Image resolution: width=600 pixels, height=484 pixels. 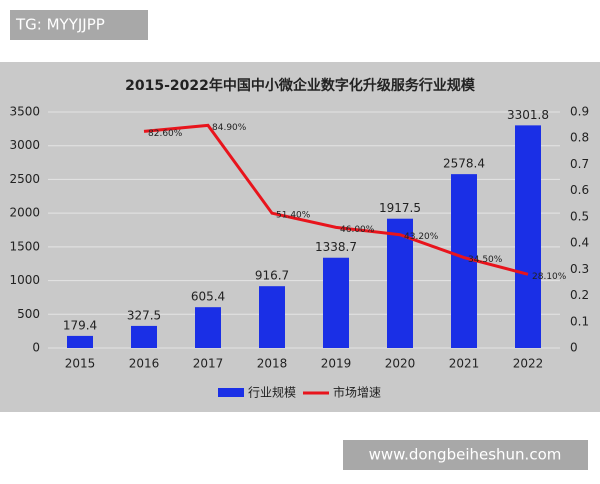 What do you see at coordinates (336, 247) in the screenshot?
I see `bar-value-label: 1338.7` at bounding box center [336, 247].